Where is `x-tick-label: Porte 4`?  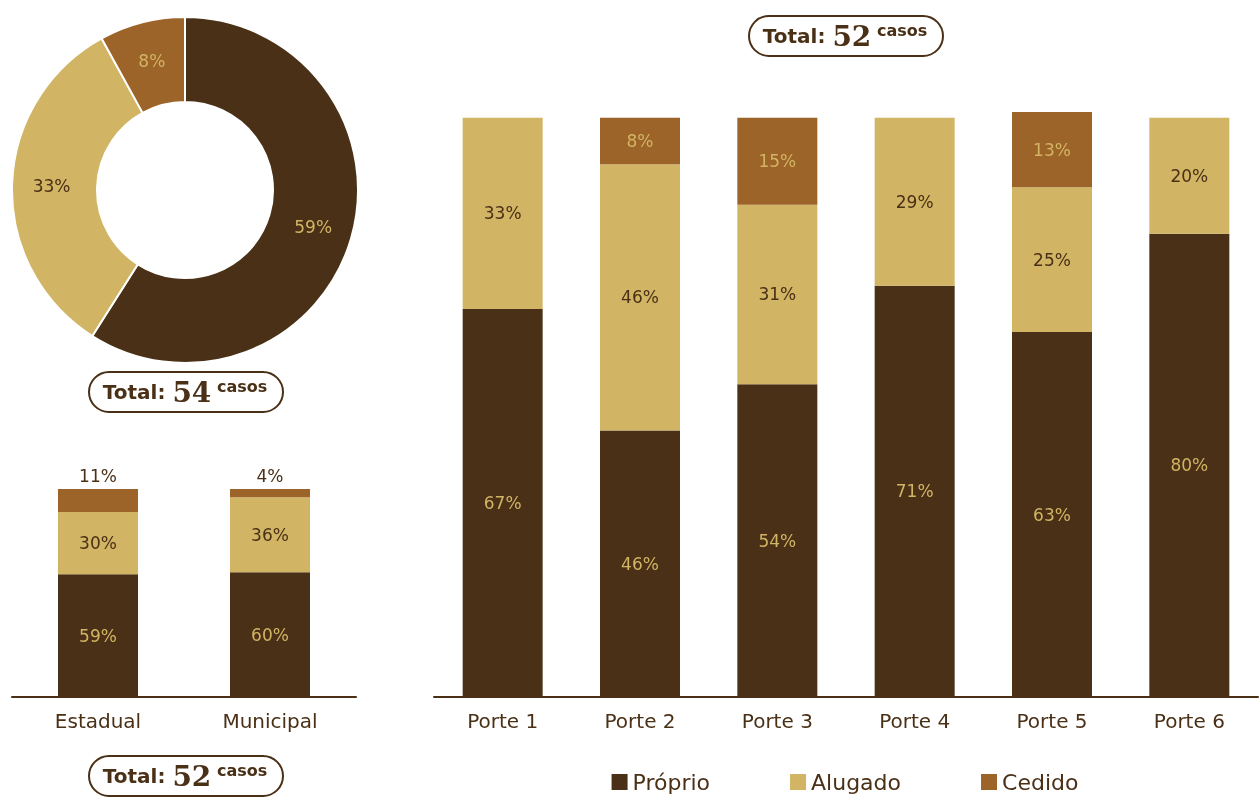 x-tick-label: Porte 4 is located at coordinates (915, 721).